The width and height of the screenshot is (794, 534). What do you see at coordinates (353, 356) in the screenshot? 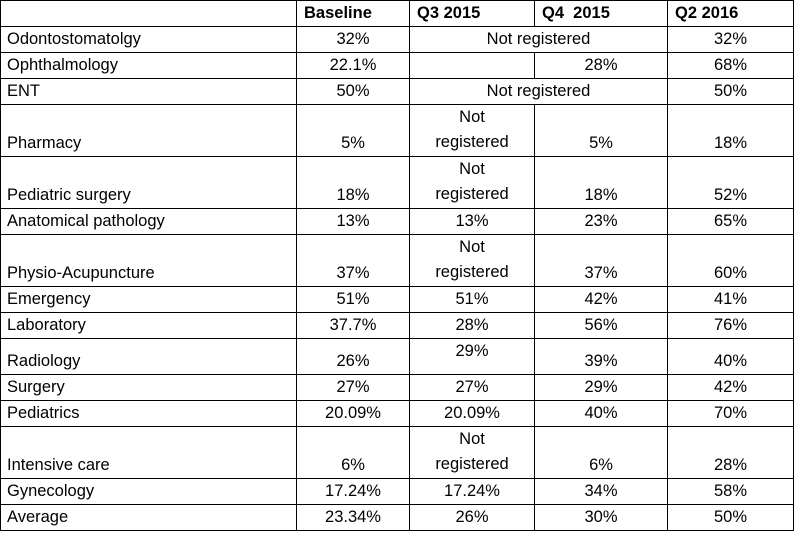
I see `cell-baseline: 26%` at bounding box center [353, 356].